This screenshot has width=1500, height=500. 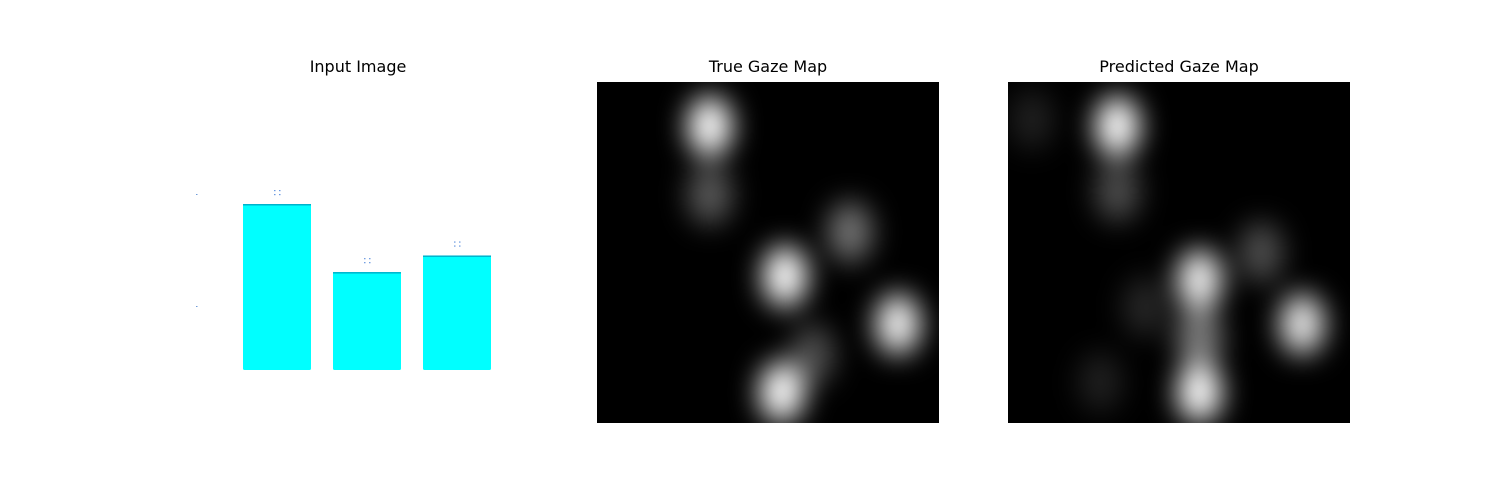 What do you see at coordinates (358, 66) in the screenshot?
I see `input-image-title: Input Image` at bounding box center [358, 66].